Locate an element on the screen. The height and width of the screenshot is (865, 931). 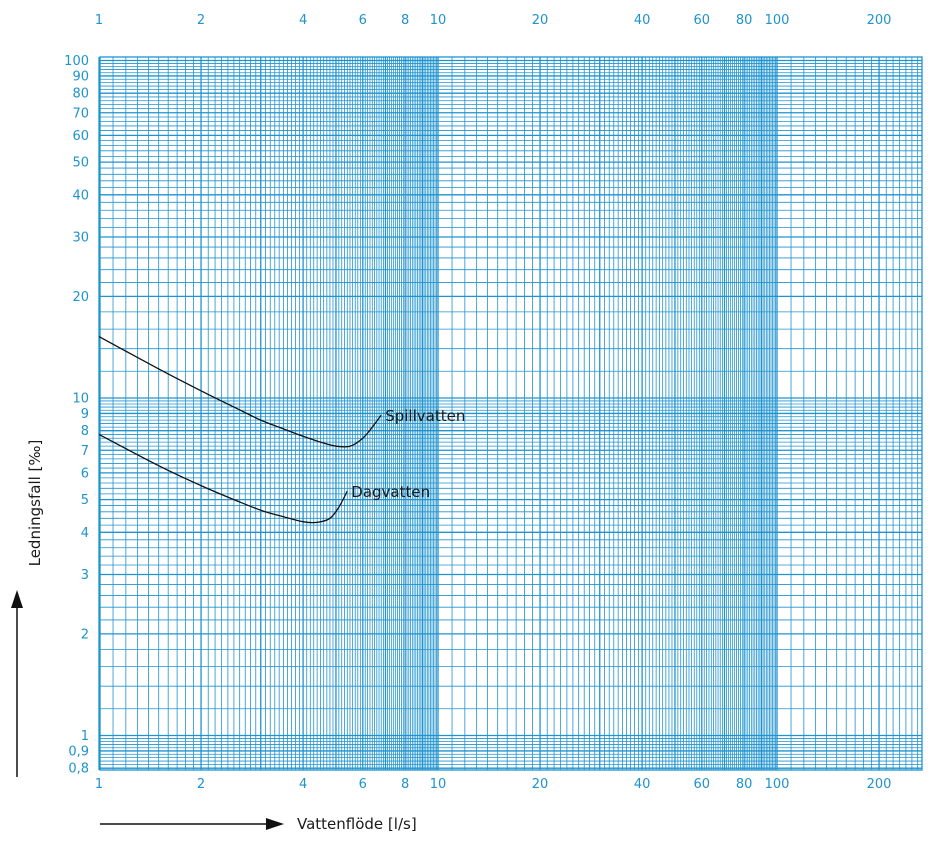
y-tick-label: 20 is located at coordinates (80, 297).